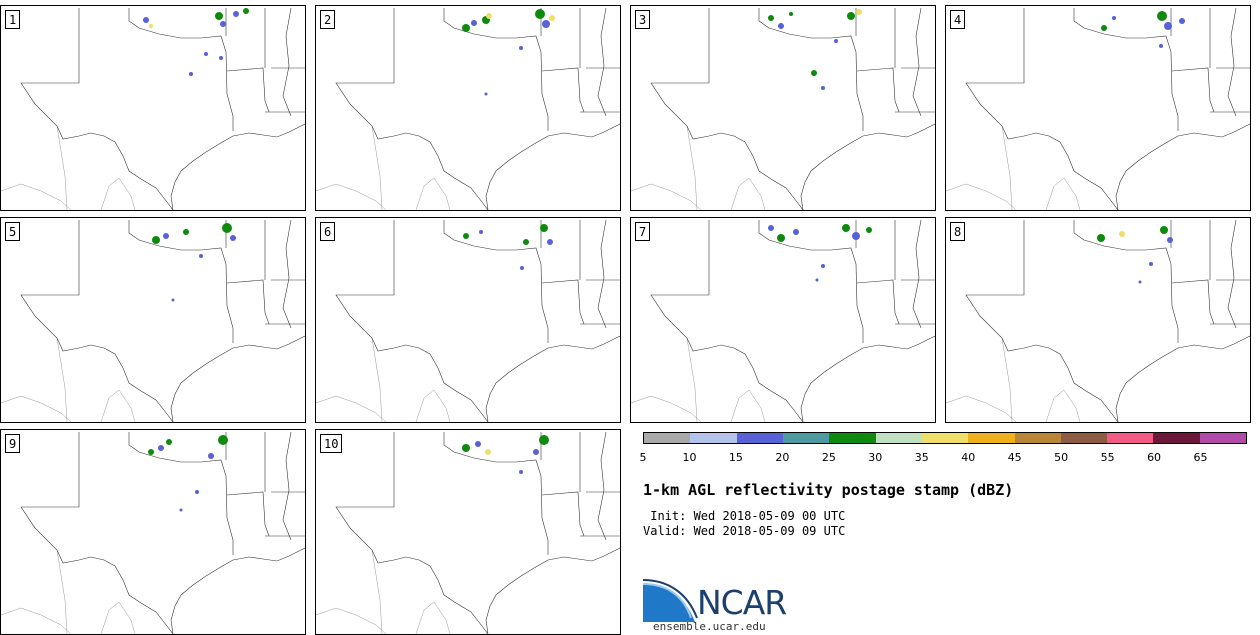 This screenshot has width=1260, height=635. Describe the element at coordinates (1014, 457) in the screenshot. I see `colorbar-tick-label: 45` at that location.